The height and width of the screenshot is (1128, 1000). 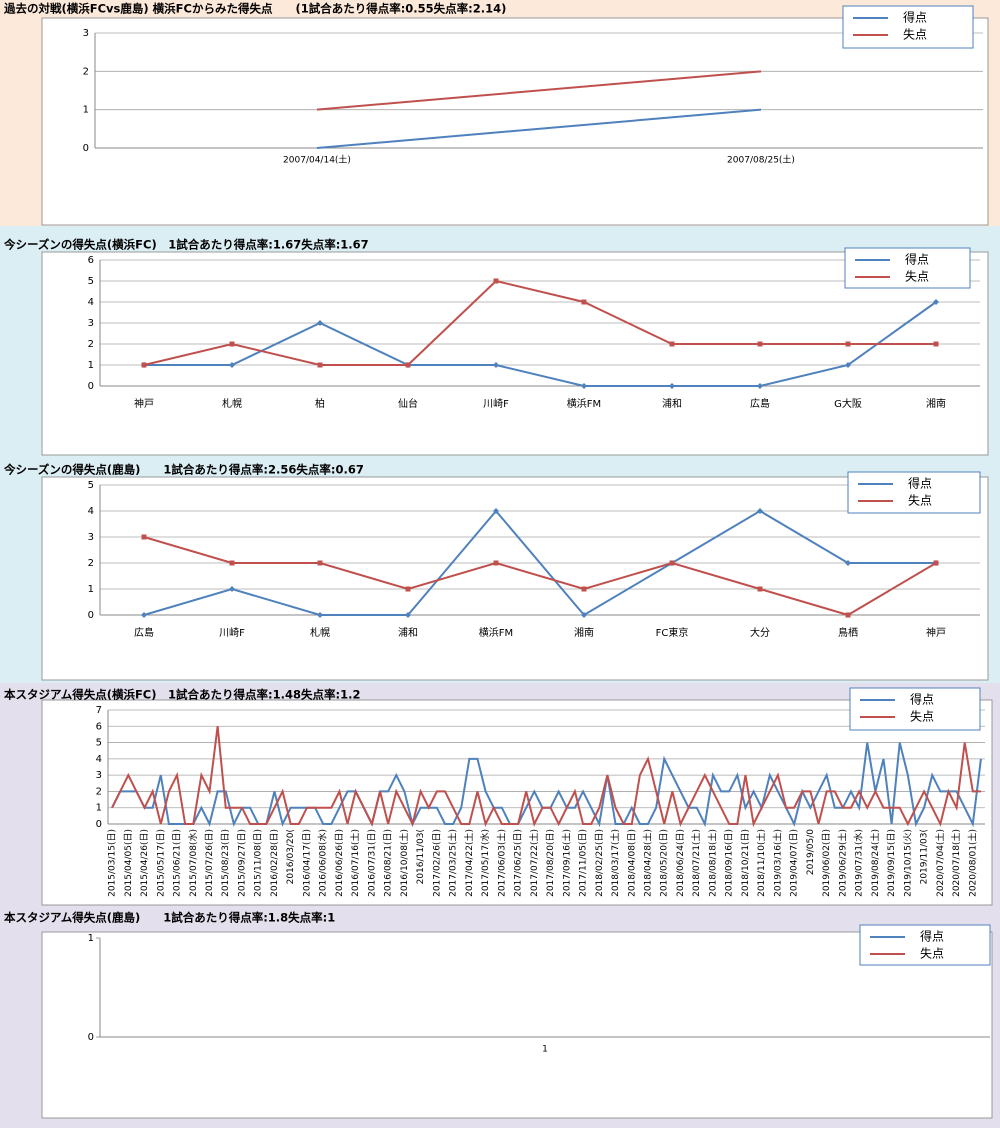 I want to click on x-tick-label: 湘南, so click(x=584, y=632).